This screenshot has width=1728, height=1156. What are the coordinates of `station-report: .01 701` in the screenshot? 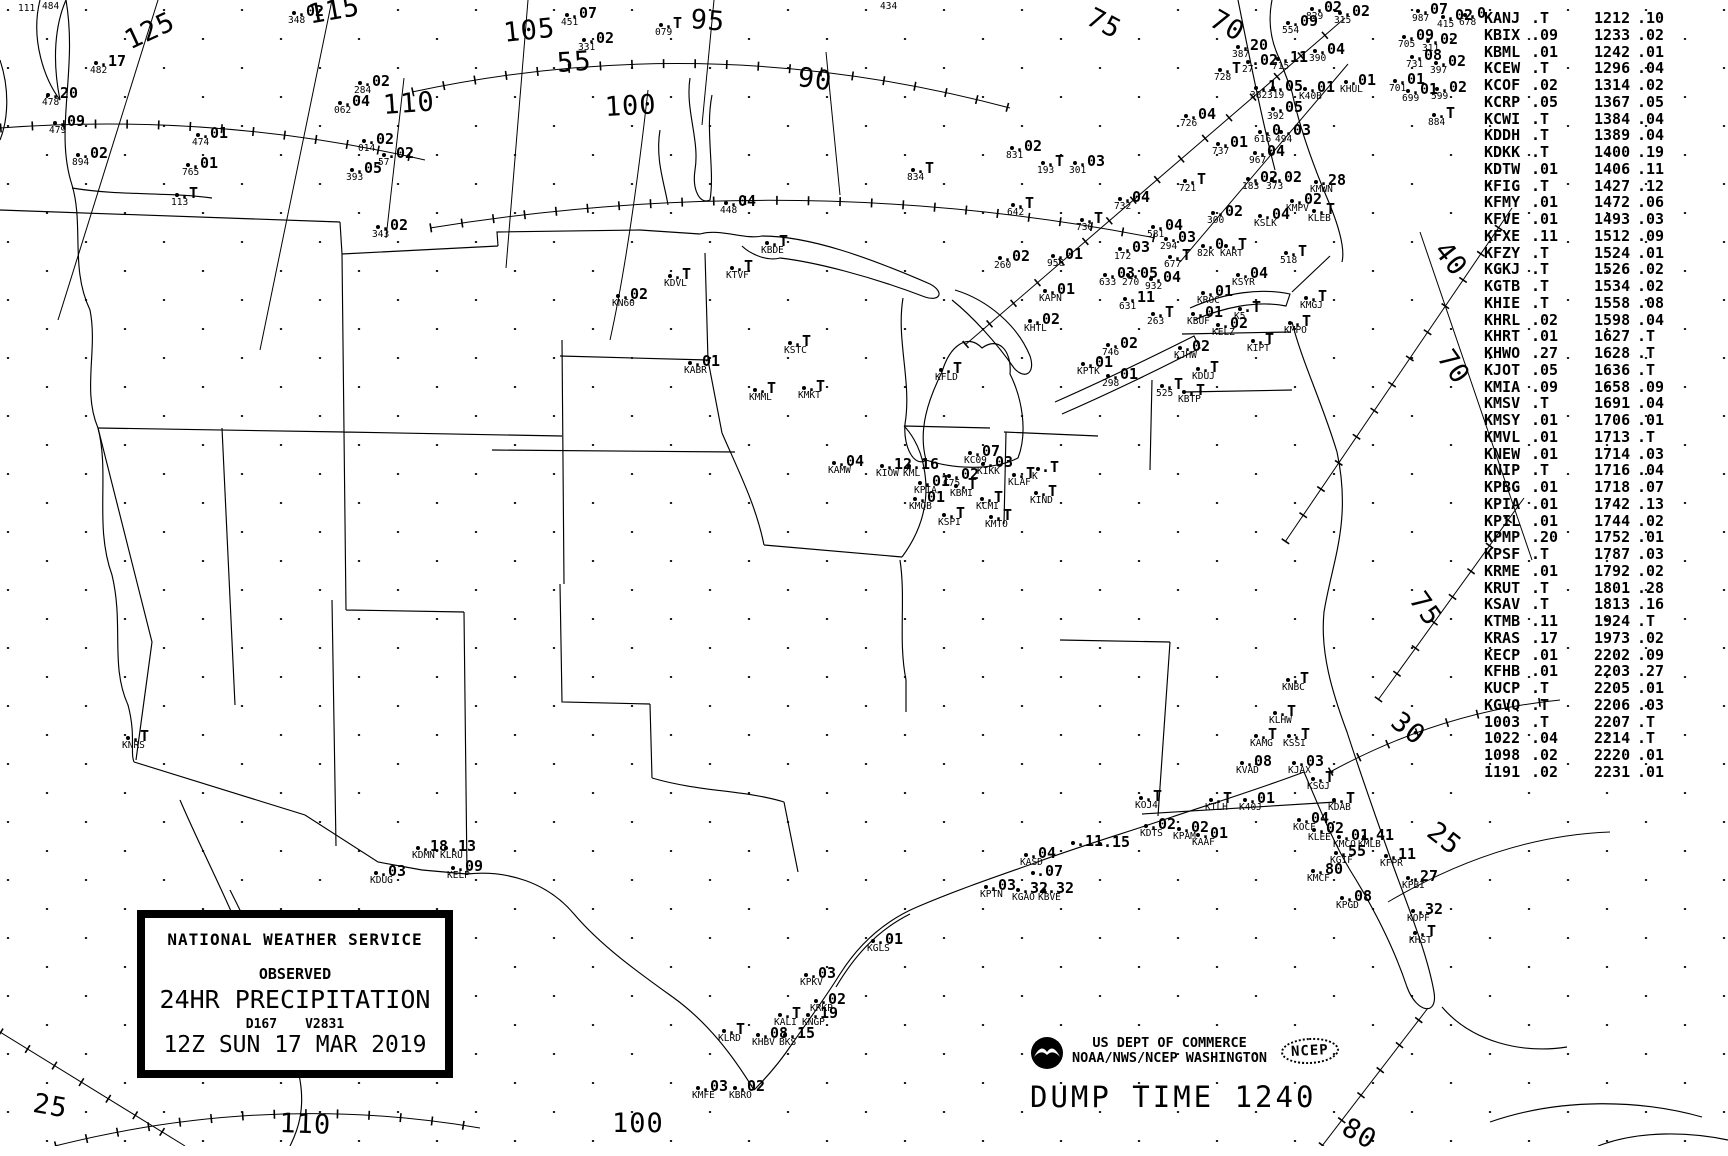 It's located at (1407, 83).